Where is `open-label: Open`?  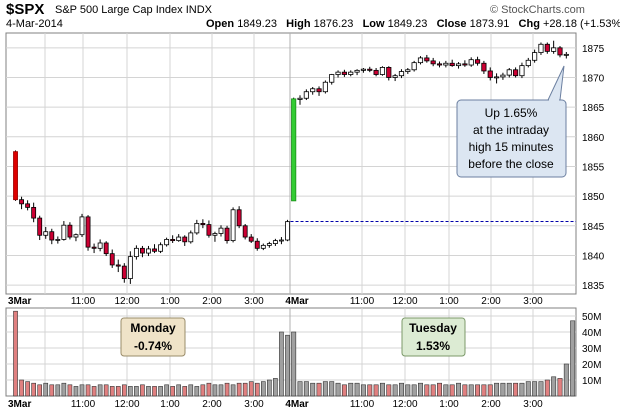
open-label: Open is located at coordinates (220, 24).